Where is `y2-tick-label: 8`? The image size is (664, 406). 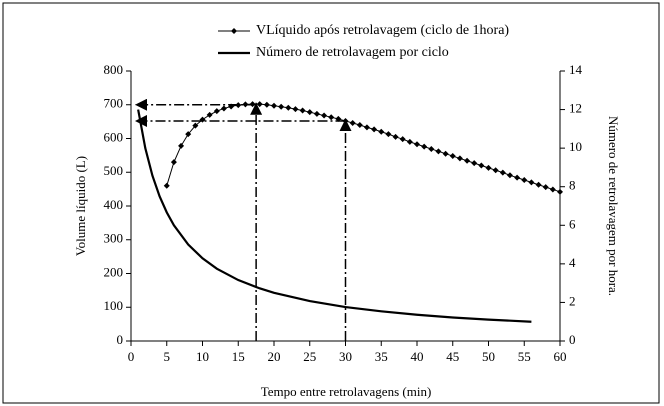
y2-tick-label: 8 is located at coordinates (572, 185).